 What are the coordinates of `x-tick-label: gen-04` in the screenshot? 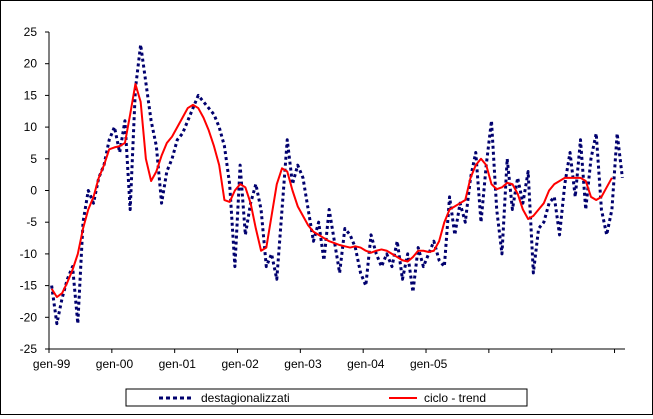 It's located at (366, 364).